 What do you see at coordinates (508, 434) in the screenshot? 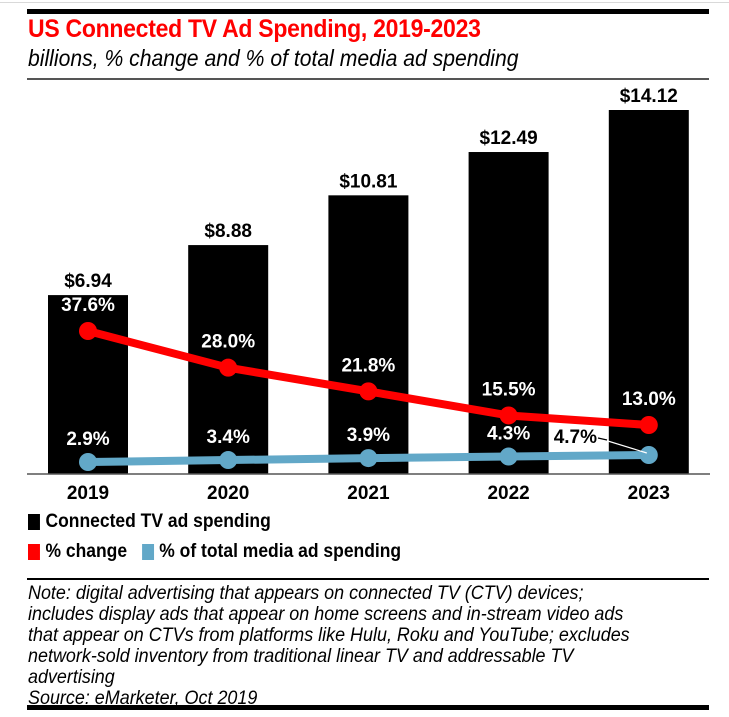
I see `share-label: 4.3%` at bounding box center [508, 434].